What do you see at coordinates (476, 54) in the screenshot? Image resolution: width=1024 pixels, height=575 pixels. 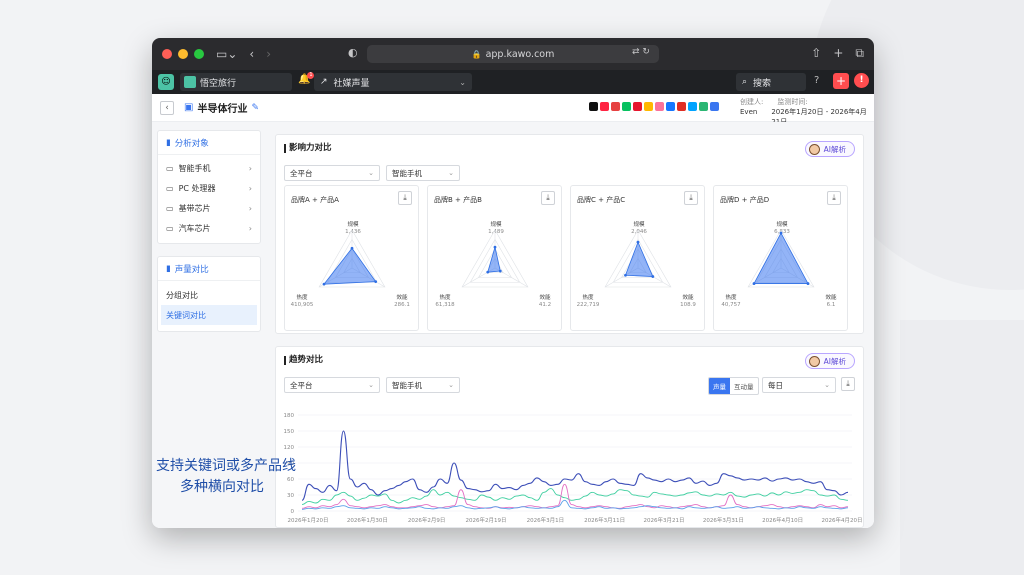 I see `lock-icon: 🔒` at bounding box center [476, 54].